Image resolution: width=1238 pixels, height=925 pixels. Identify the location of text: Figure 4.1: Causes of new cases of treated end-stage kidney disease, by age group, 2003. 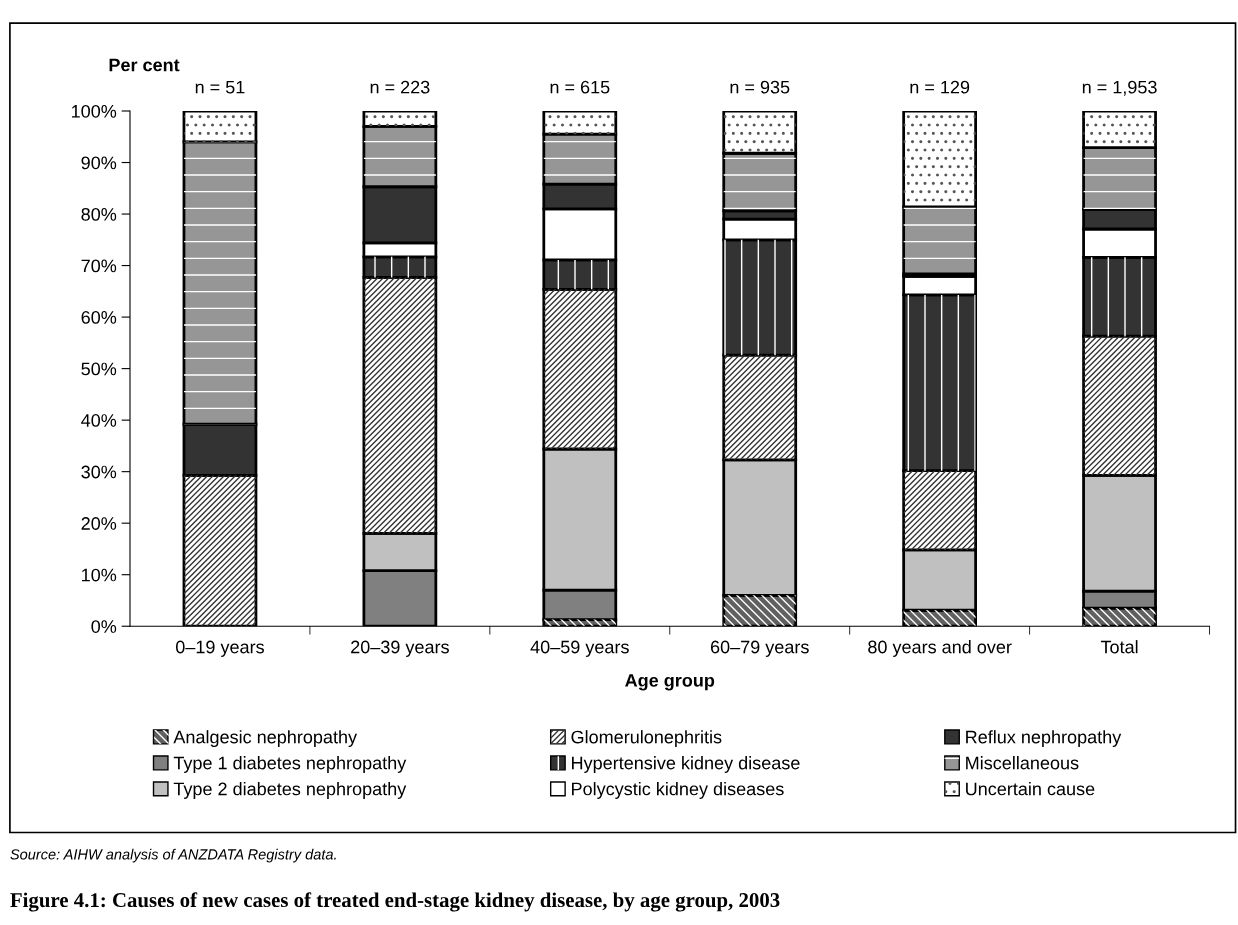
(395, 902).